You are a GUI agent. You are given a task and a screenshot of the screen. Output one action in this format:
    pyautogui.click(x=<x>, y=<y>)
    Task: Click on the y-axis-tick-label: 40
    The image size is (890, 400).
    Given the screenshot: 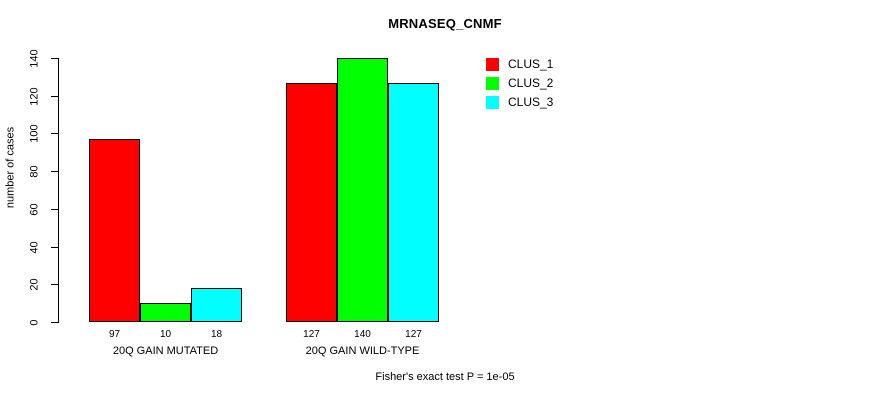 What is the action you would take?
    pyautogui.click(x=34, y=247)
    